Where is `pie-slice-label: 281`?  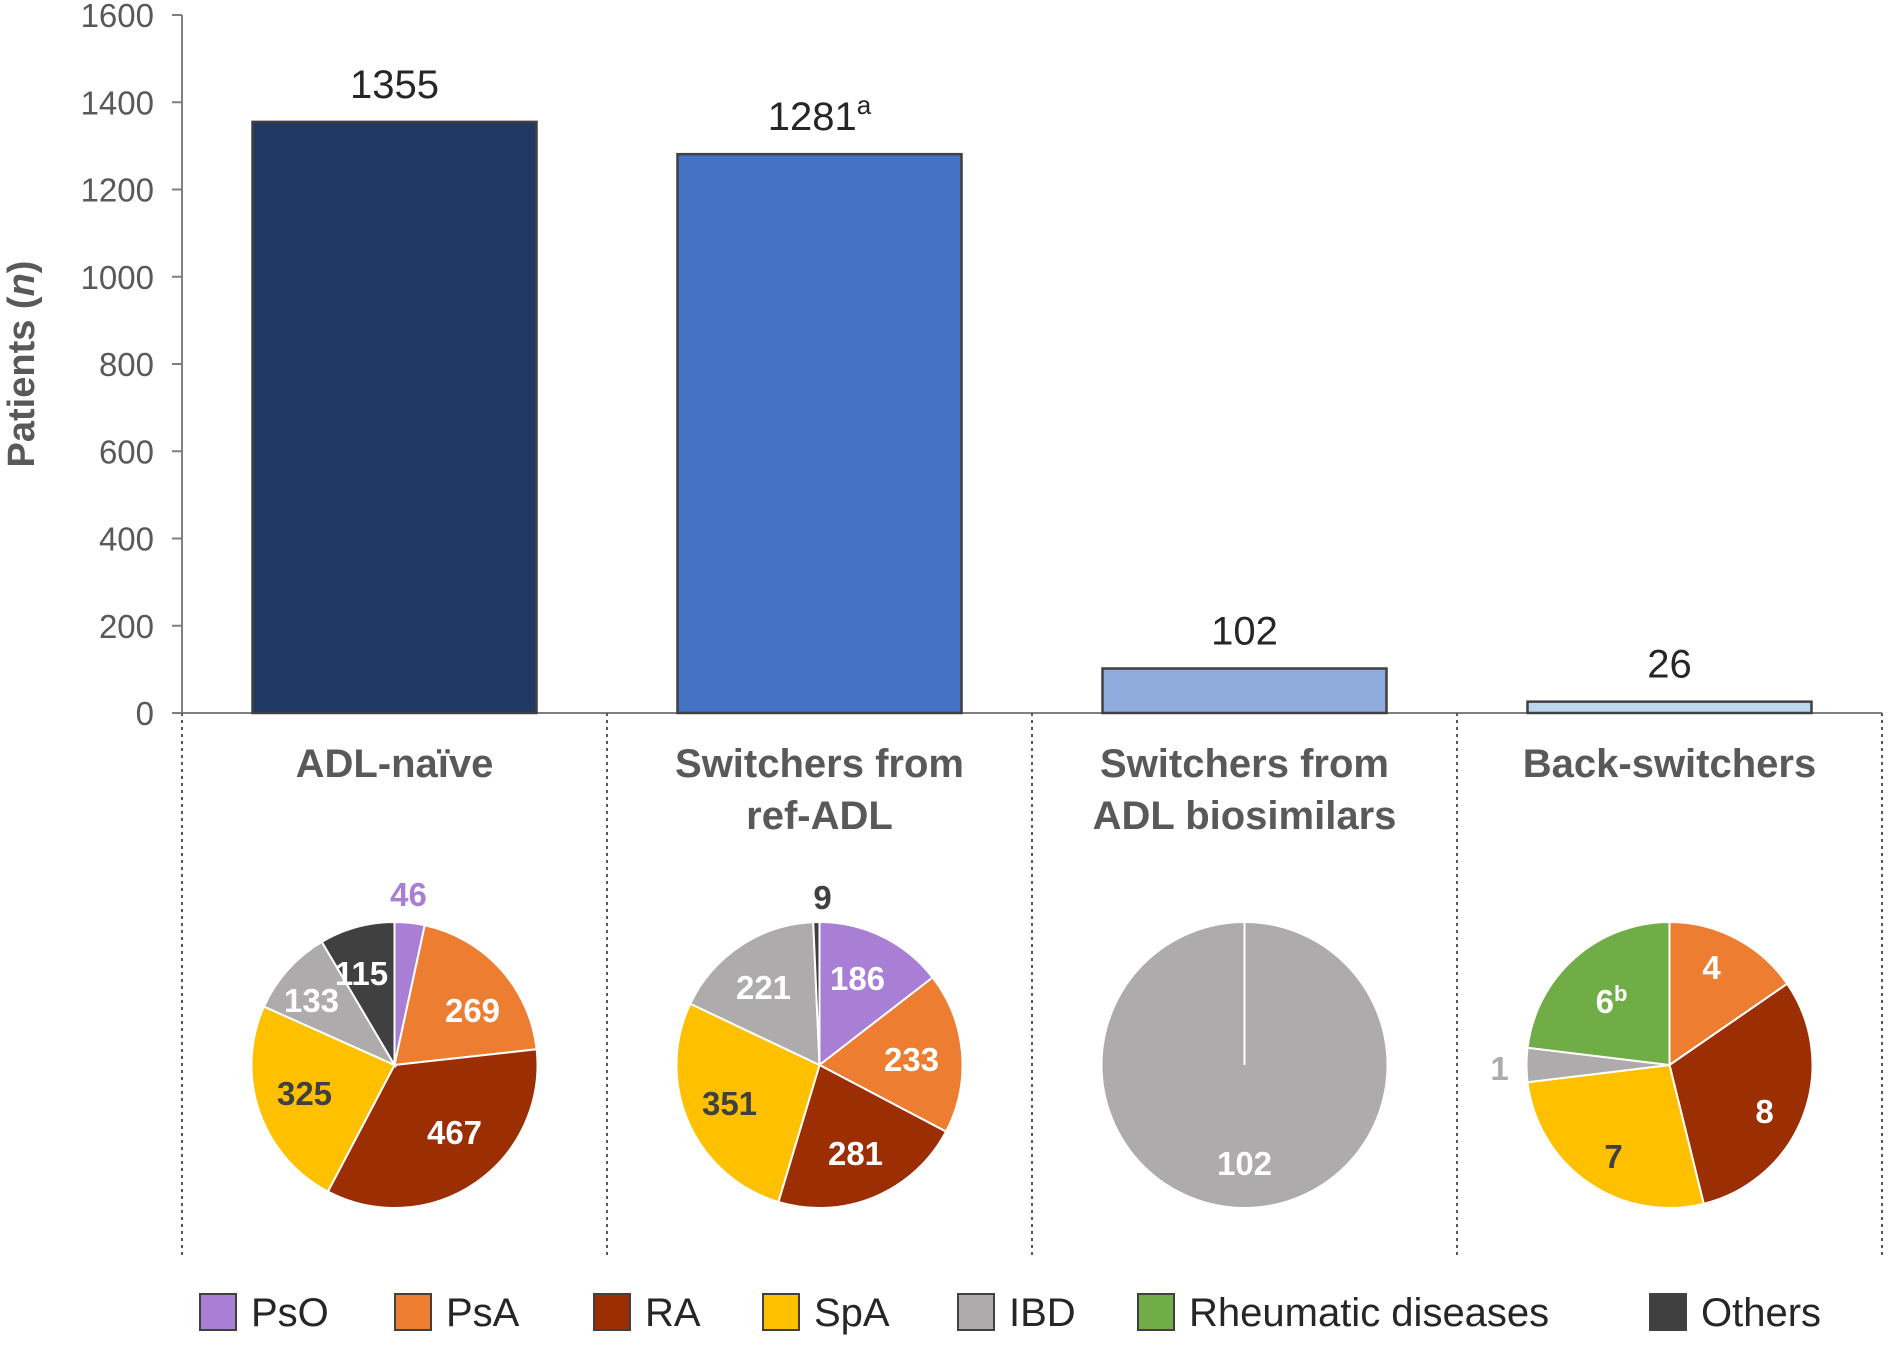
pie-slice-label: 281 is located at coordinates (855, 1153).